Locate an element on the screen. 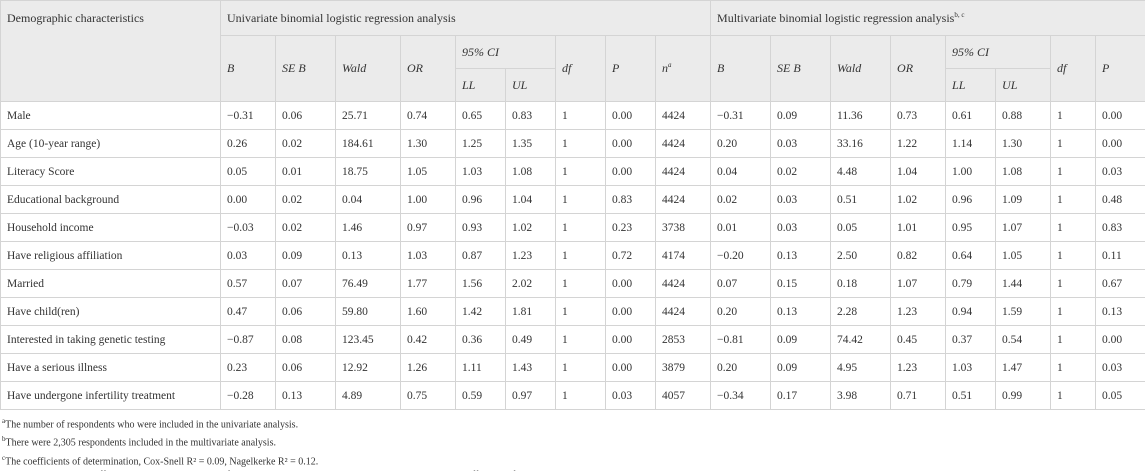  cell: 2.28 is located at coordinates (861, 311).